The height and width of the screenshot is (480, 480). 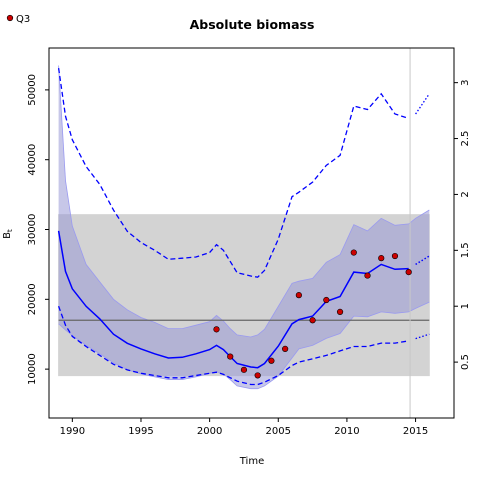 What do you see at coordinates (8, 234) in the screenshot?
I see `y-axis-label: Bt` at bounding box center [8, 234].